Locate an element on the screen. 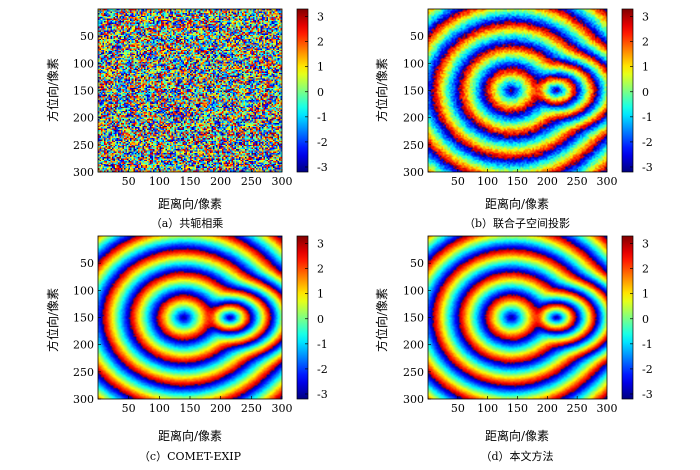 Image resolution: width=700 pixels, height=470 pixels. panel-caption: （a）共轭相乘 is located at coordinates (187, 223).